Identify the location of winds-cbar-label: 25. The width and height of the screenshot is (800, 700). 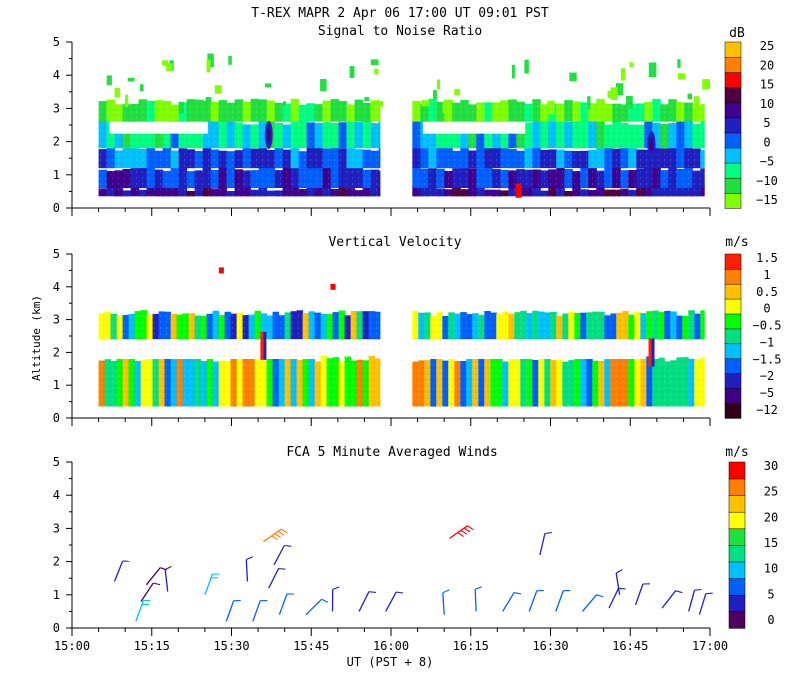
(771, 492).